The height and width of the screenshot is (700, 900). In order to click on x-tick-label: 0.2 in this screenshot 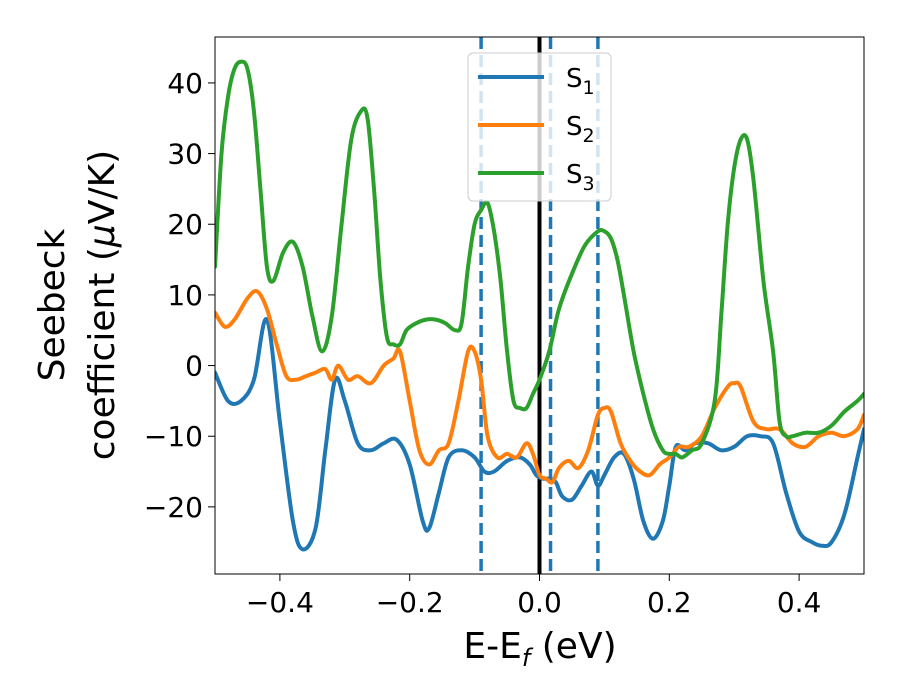, I will do `click(669, 602)`.